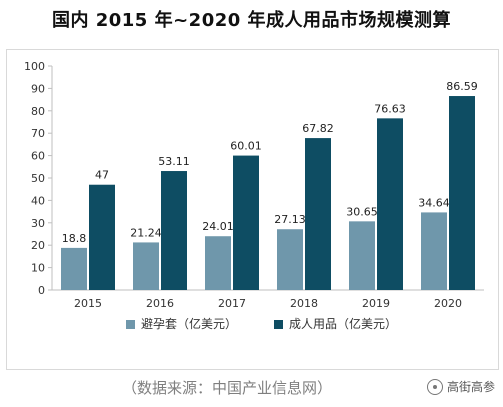 The width and height of the screenshot is (503, 407). I want to click on y-tick-label: 10, so click(38, 268).